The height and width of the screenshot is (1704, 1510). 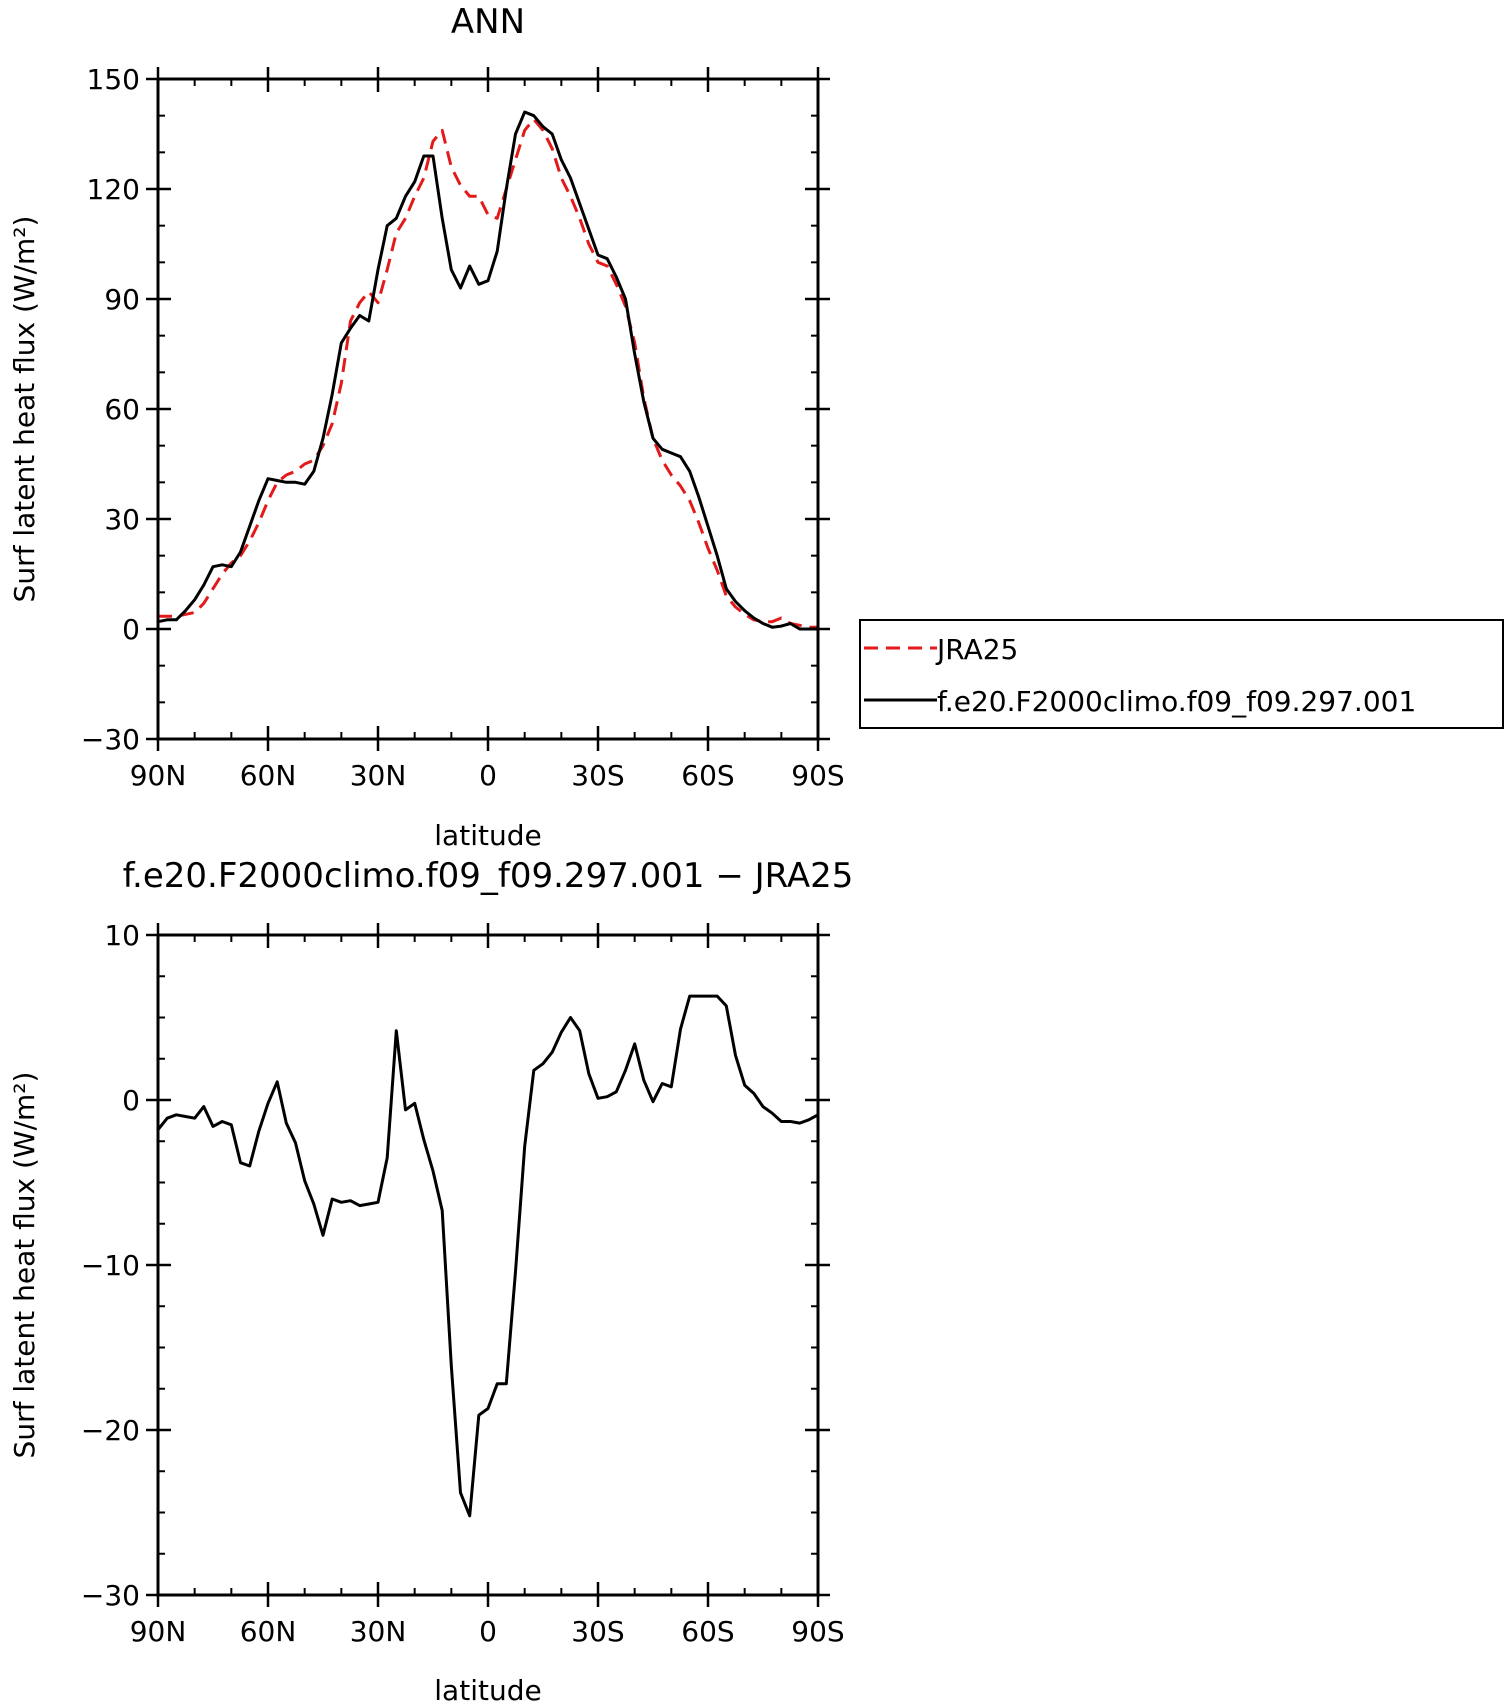 I want to click on bottom-lines, so click(x=487, y=1256).